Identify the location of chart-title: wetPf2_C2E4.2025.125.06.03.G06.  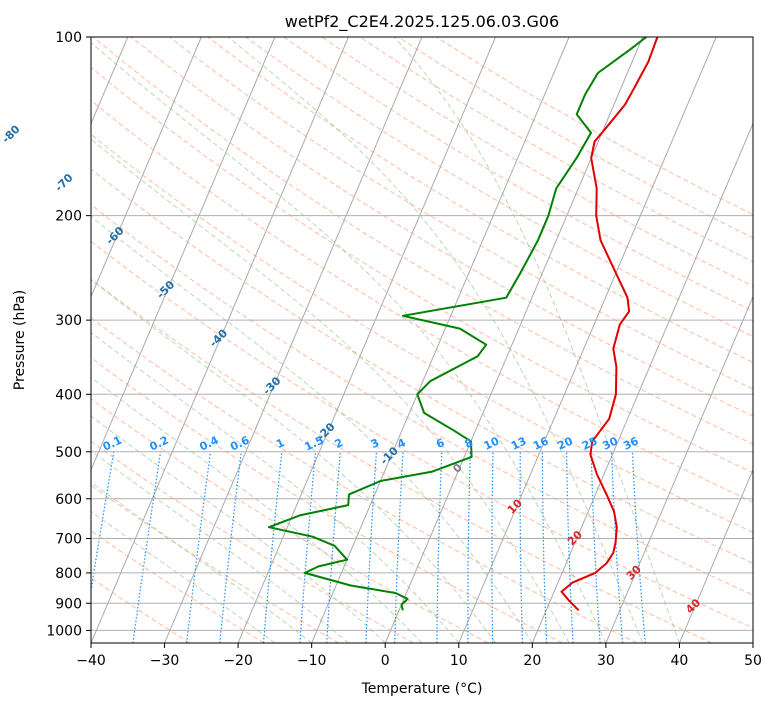
(422, 22).